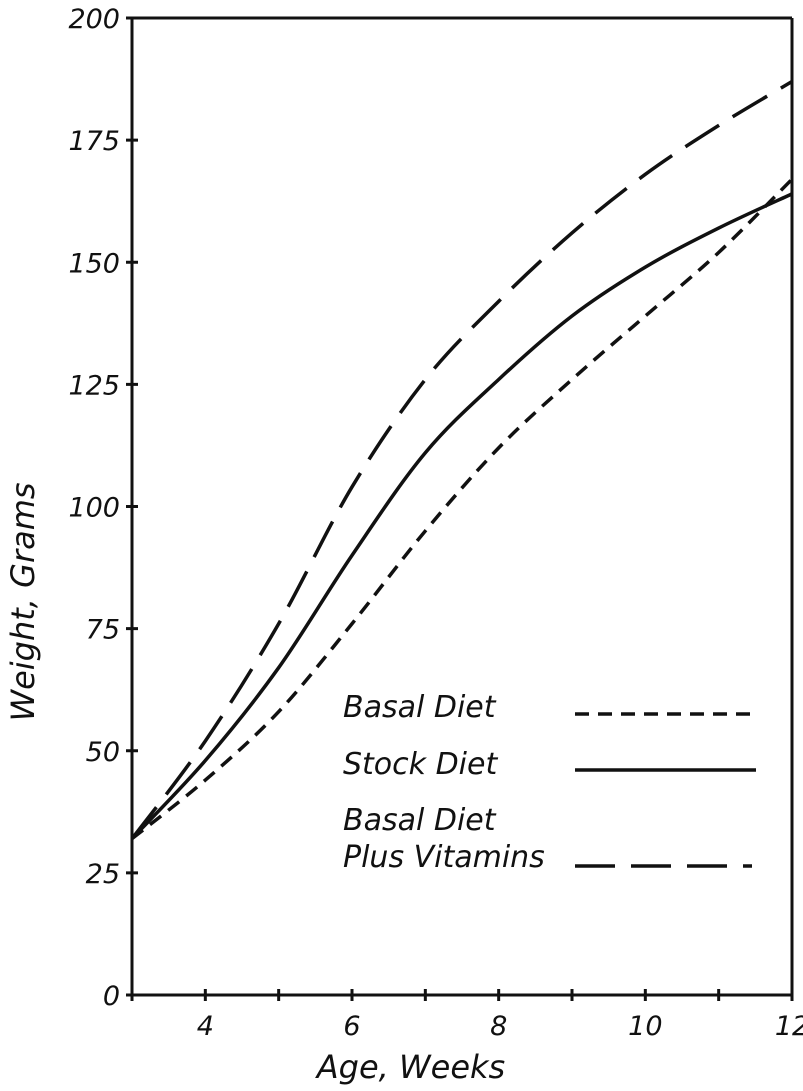 This screenshot has width=803, height=1091. What do you see at coordinates (444, 857) in the screenshot?
I see `legend-label-basal-diet-plus-vitamins-line2: Plus Vitamins` at bounding box center [444, 857].